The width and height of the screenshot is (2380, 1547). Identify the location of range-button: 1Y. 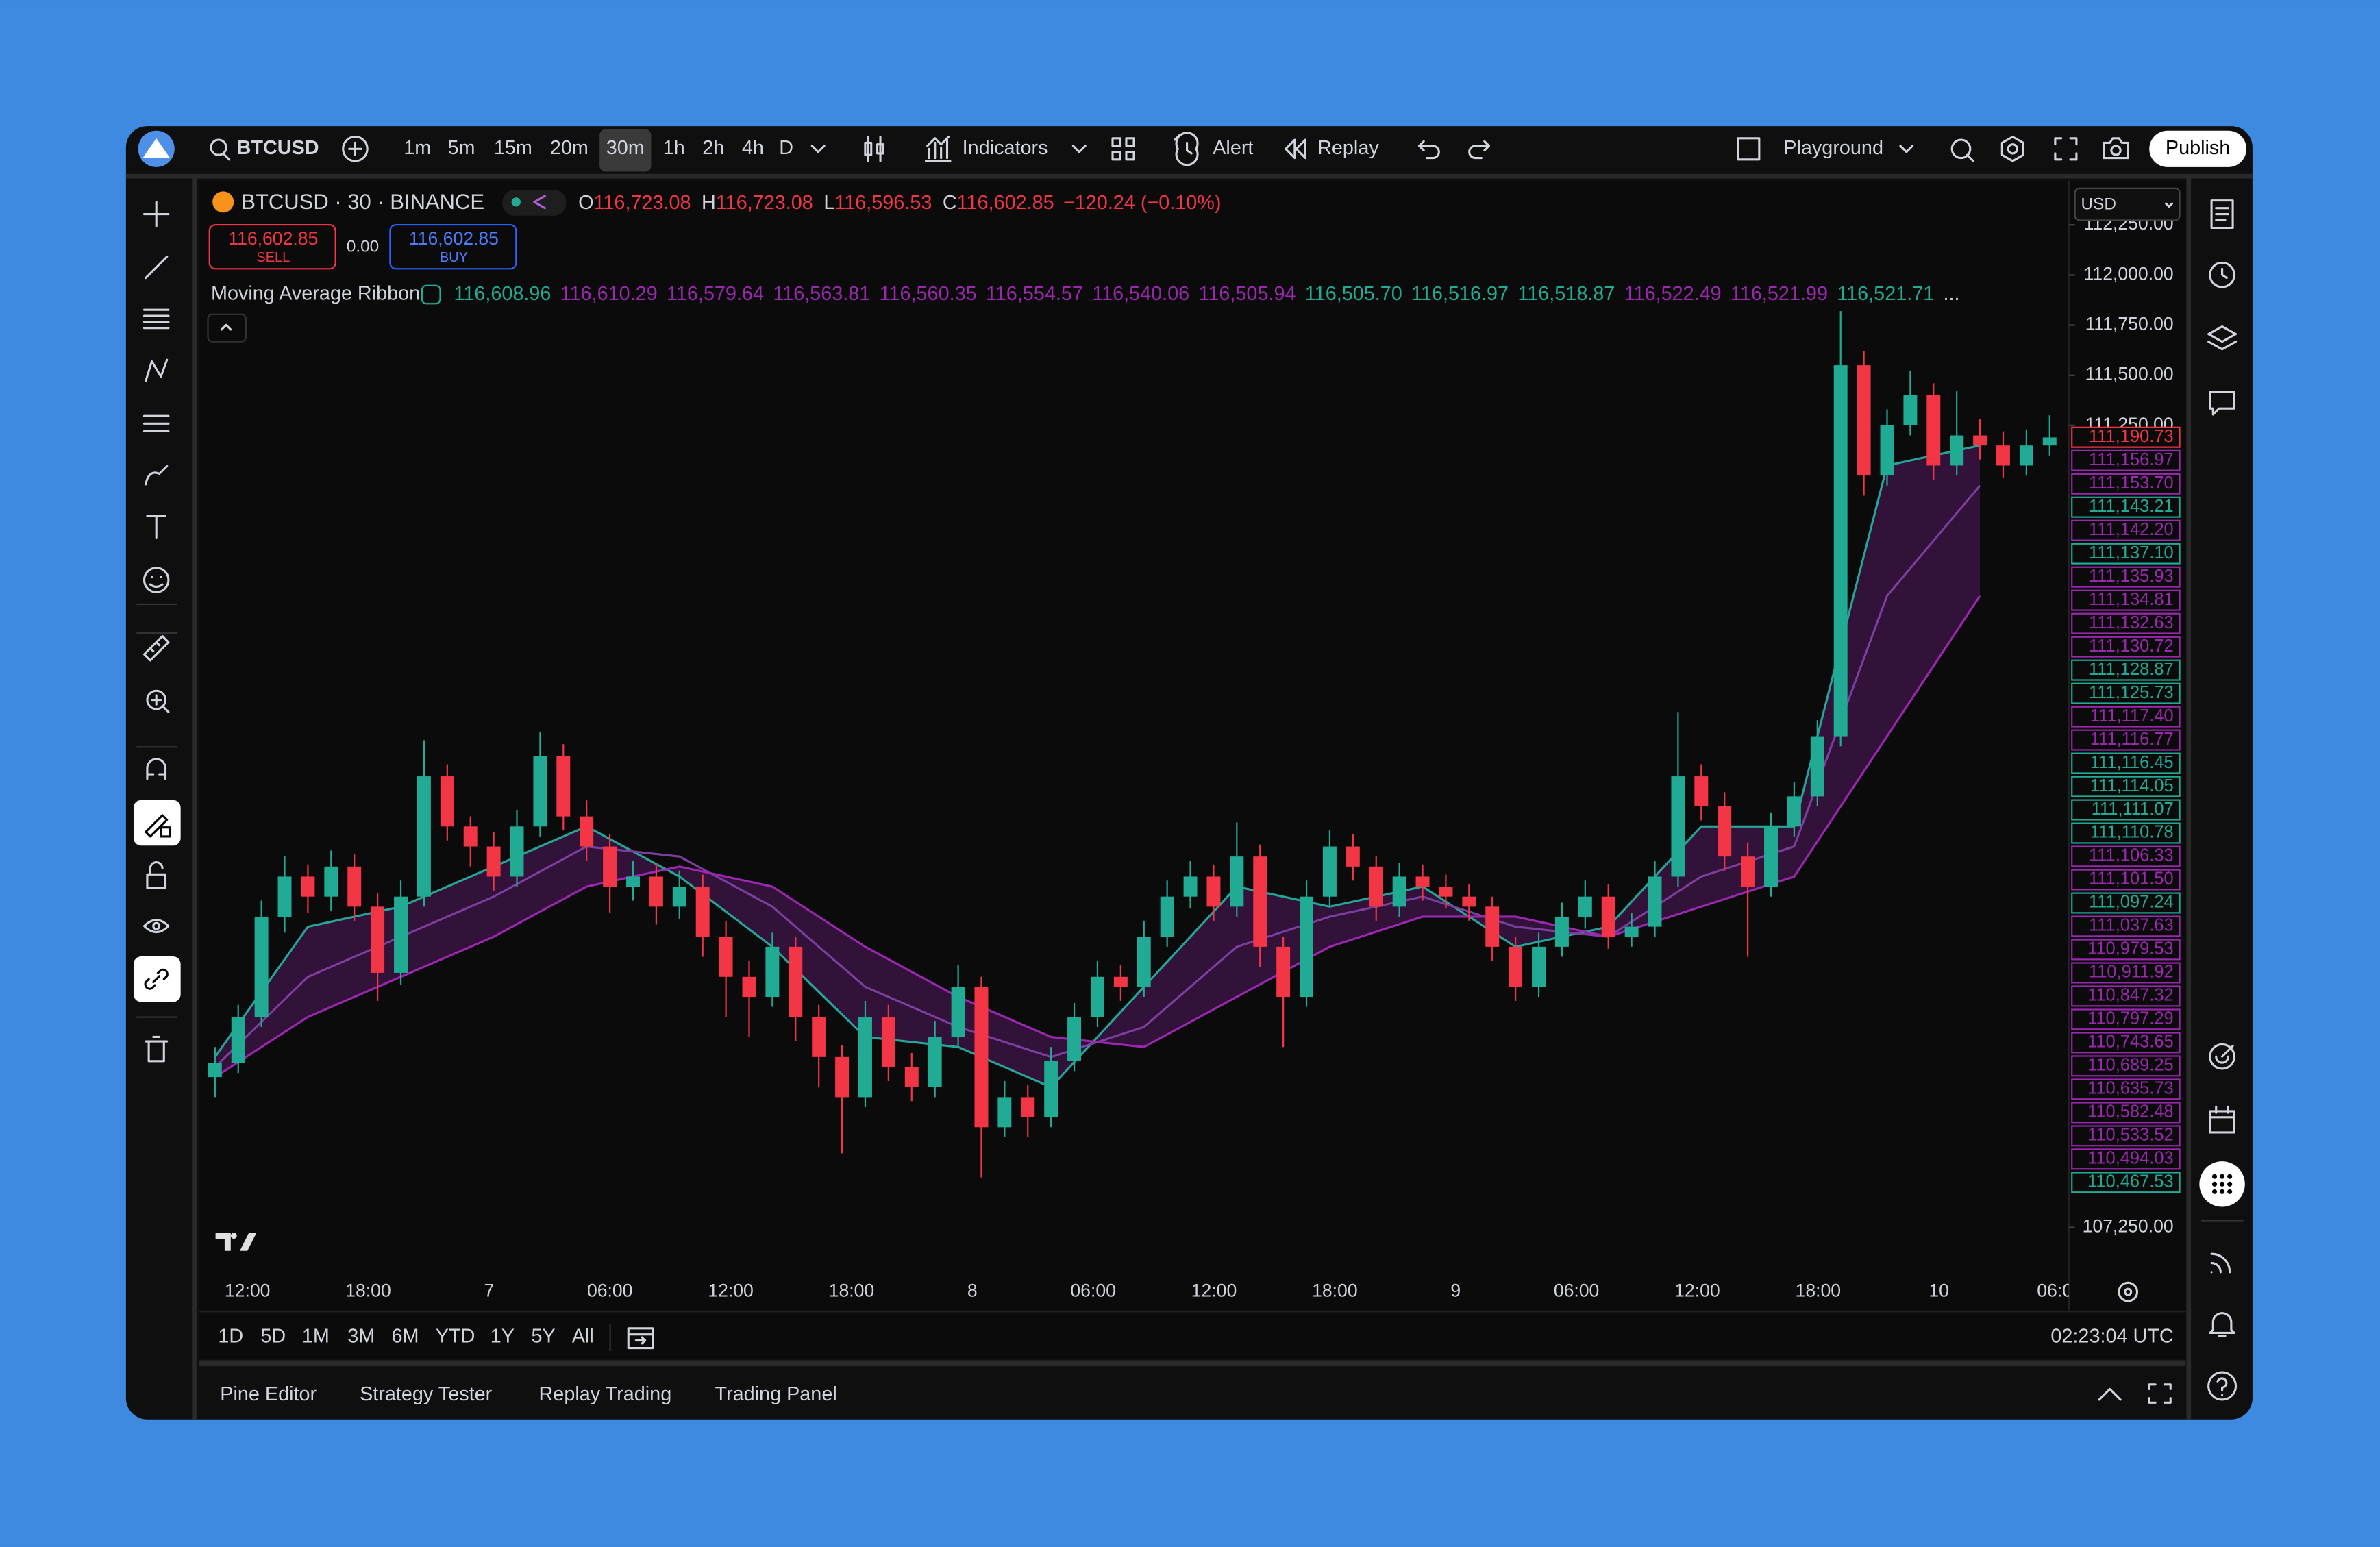
(503, 1337).